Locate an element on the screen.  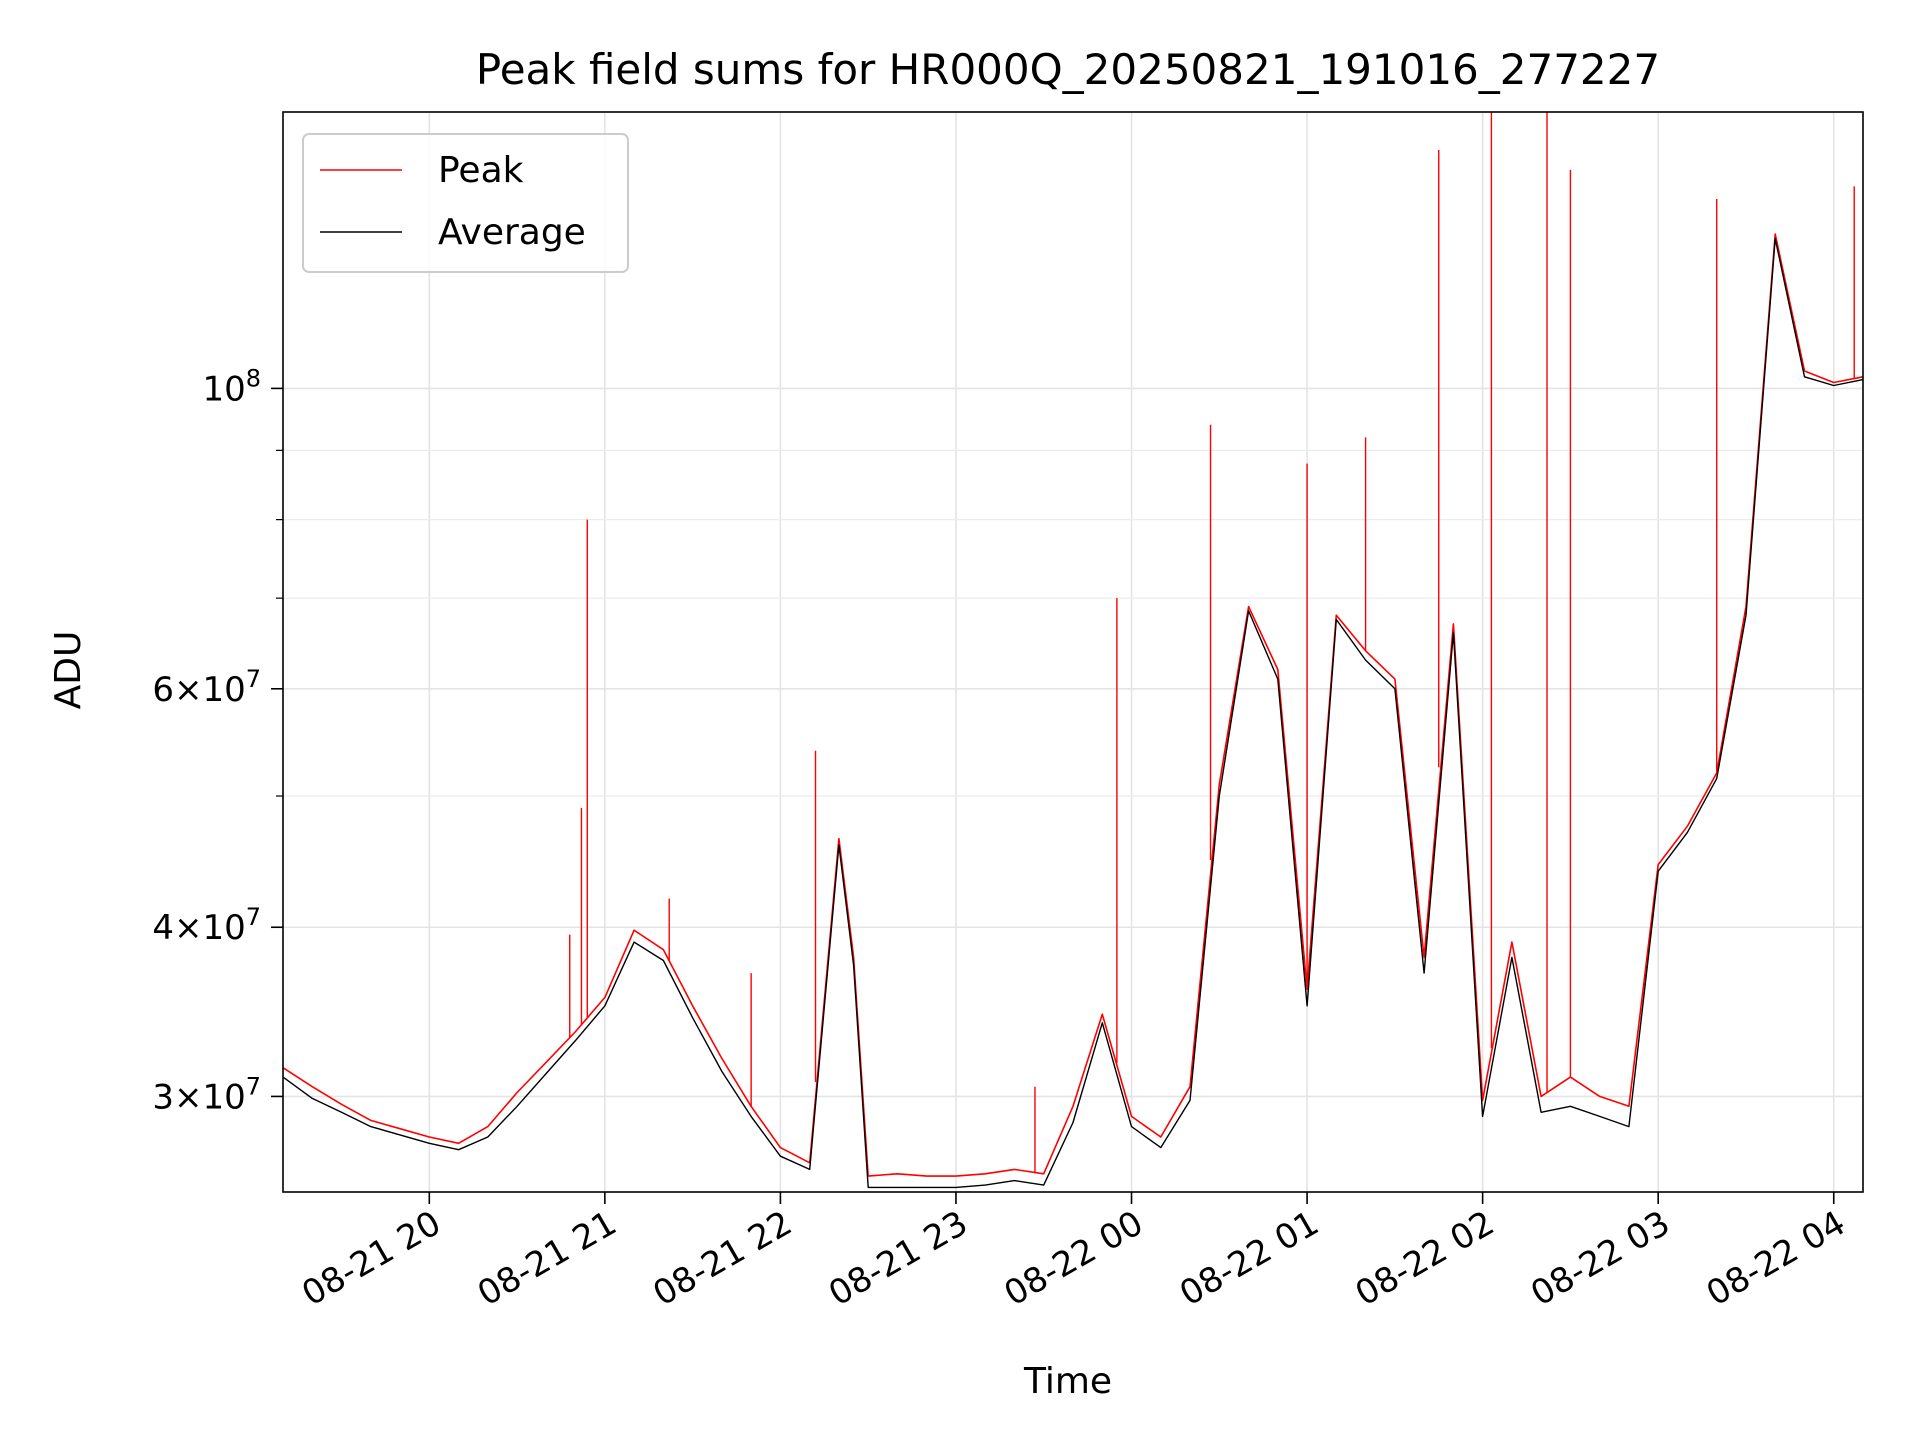
y-axis-label: ADU is located at coordinates (68, 670).